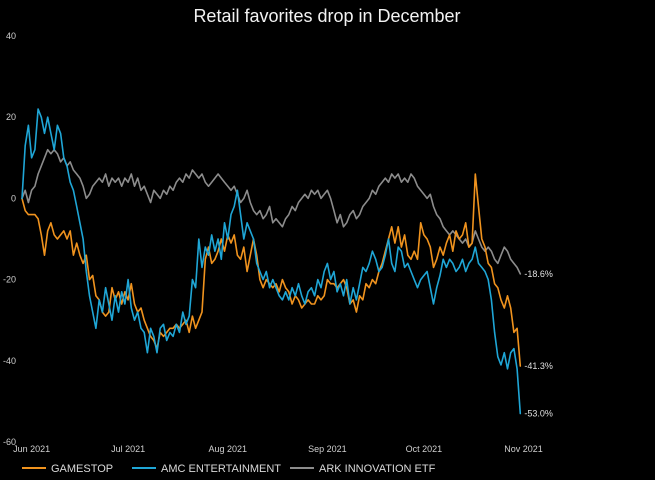  What do you see at coordinates (13, 198) in the screenshot?
I see `y-tick-label: 0` at bounding box center [13, 198].